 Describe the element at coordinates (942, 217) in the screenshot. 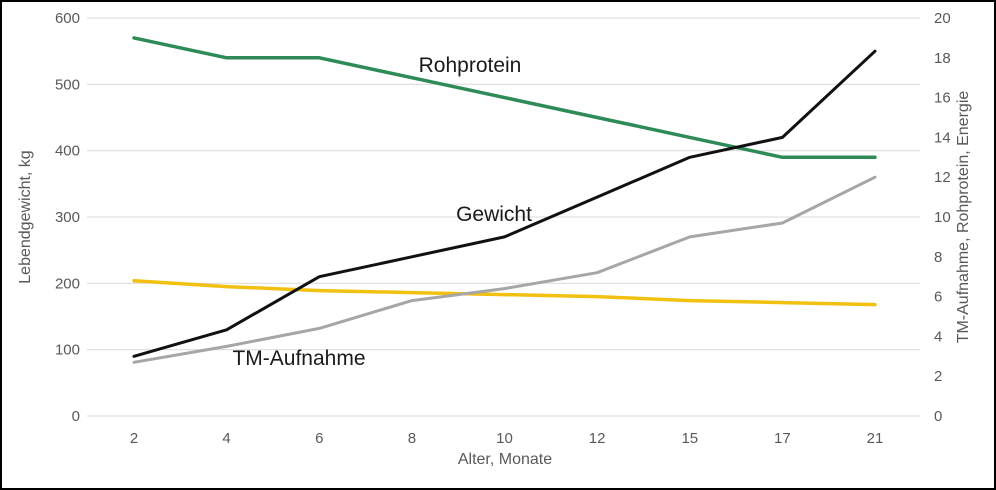

I see `right-axis-tick: 10` at that location.